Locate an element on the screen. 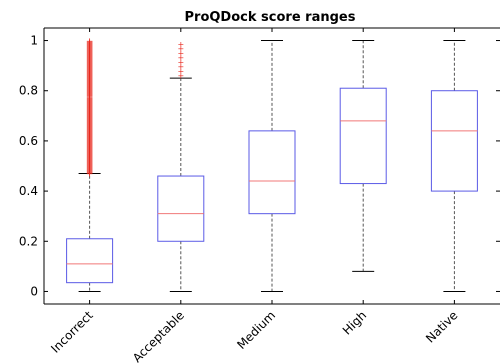  category-label: High is located at coordinates (354, 322).